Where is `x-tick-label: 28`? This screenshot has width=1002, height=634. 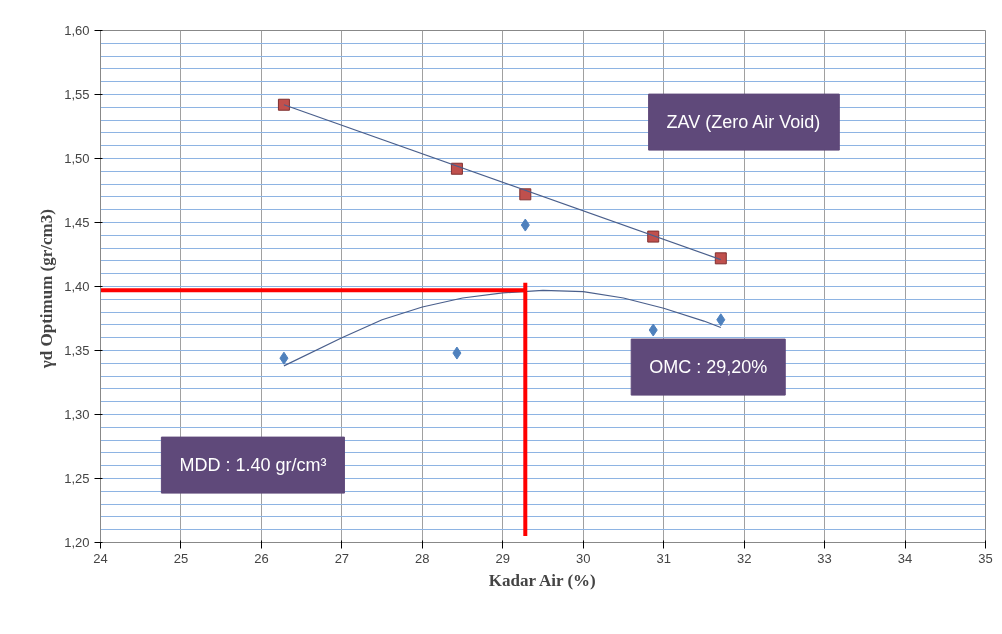
x-tick-label: 28 is located at coordinates (422, 558).